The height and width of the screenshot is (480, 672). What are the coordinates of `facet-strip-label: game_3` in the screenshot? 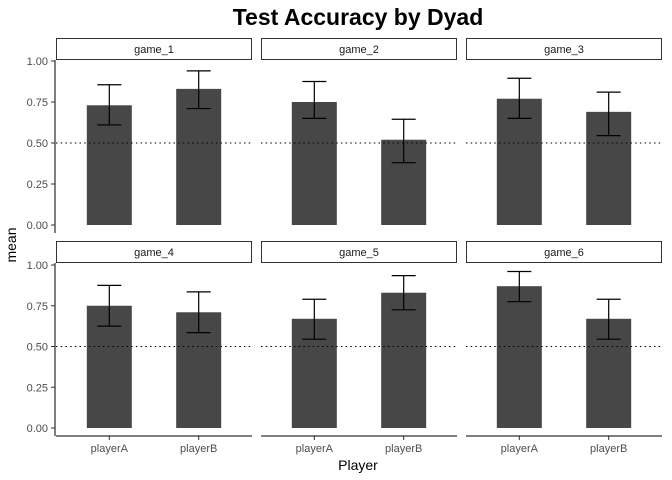 It's located at (564, 50).